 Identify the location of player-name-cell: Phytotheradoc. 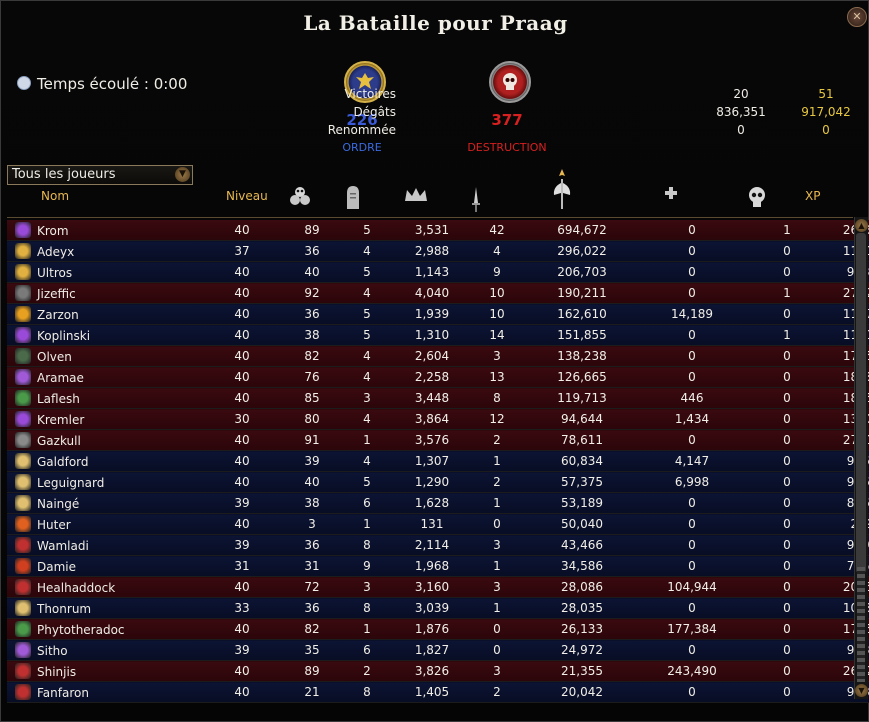
(102, 629).